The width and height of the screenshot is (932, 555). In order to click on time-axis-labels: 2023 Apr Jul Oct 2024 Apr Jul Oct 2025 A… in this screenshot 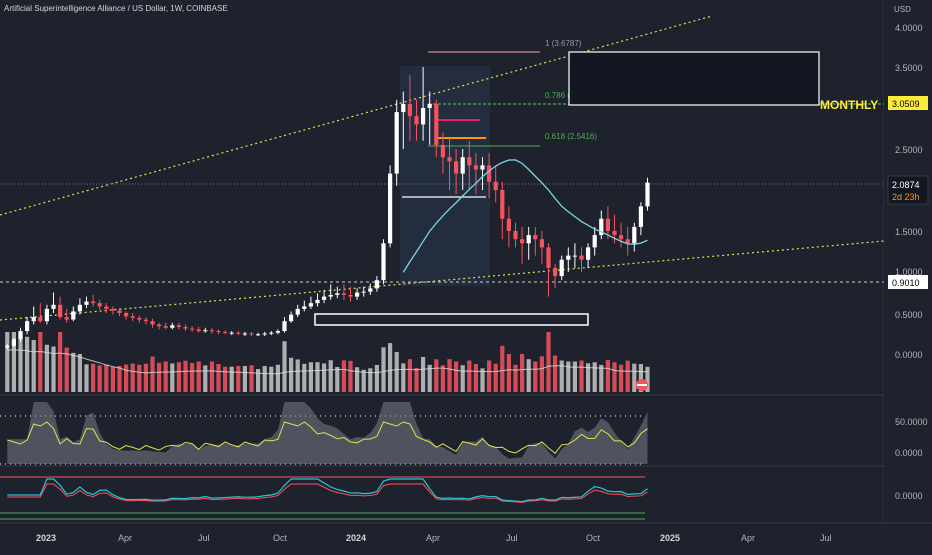, I will do `click(434, 538)`.